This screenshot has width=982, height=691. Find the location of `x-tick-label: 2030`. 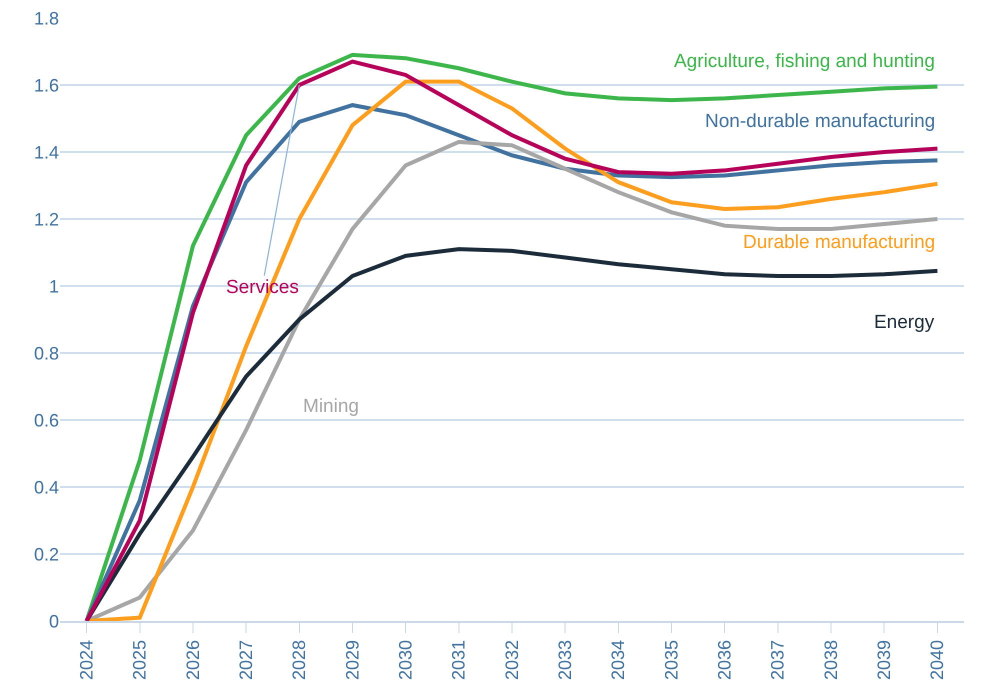

x-tick-label: 2030 is located at coordinates (406, 660).